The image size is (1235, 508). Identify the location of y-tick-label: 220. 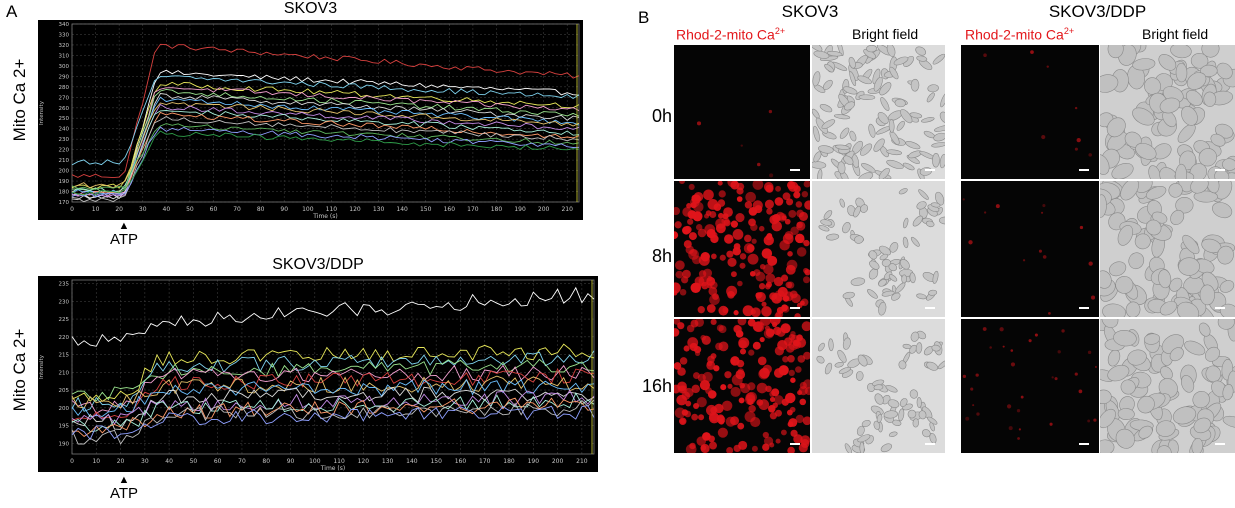
(64, 338).